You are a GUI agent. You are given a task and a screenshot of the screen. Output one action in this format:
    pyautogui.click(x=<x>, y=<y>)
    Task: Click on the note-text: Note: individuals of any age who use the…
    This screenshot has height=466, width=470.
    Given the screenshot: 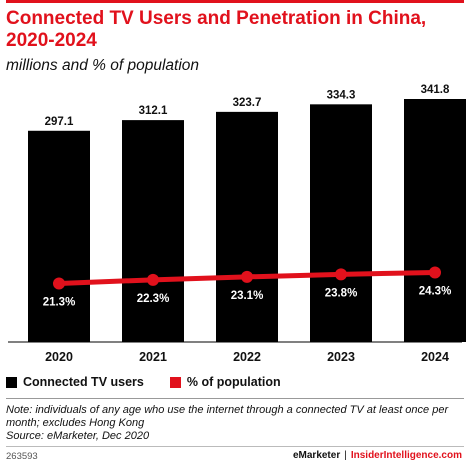 What is the action you would take?
    pyautogui.click(x=227, y=416)
    